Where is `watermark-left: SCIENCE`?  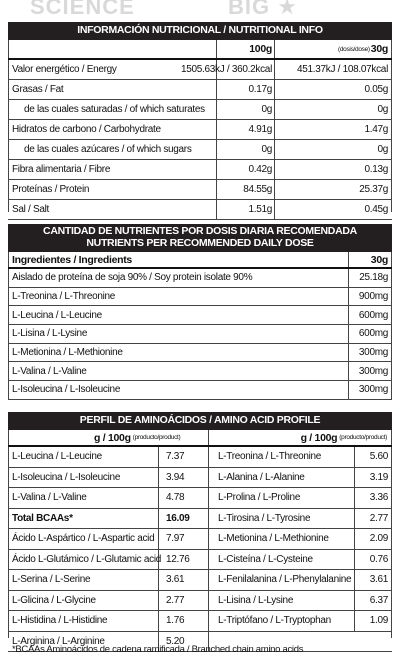
watermark-left: SCIENCE is located at coordinates (82, 8).